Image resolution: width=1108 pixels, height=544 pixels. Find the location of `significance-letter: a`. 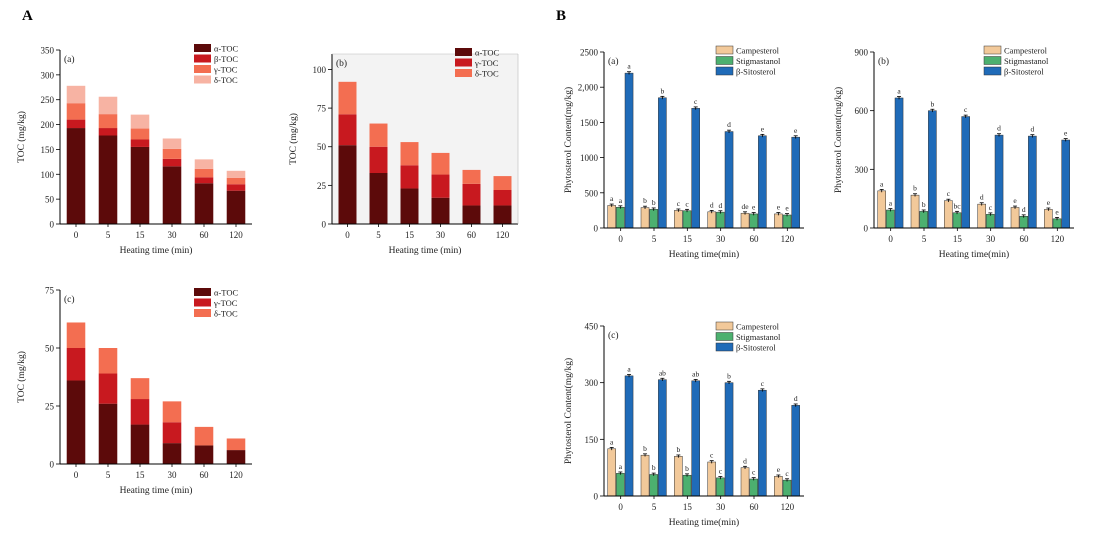

significance-letter: a is located at coordinates (612, 198).